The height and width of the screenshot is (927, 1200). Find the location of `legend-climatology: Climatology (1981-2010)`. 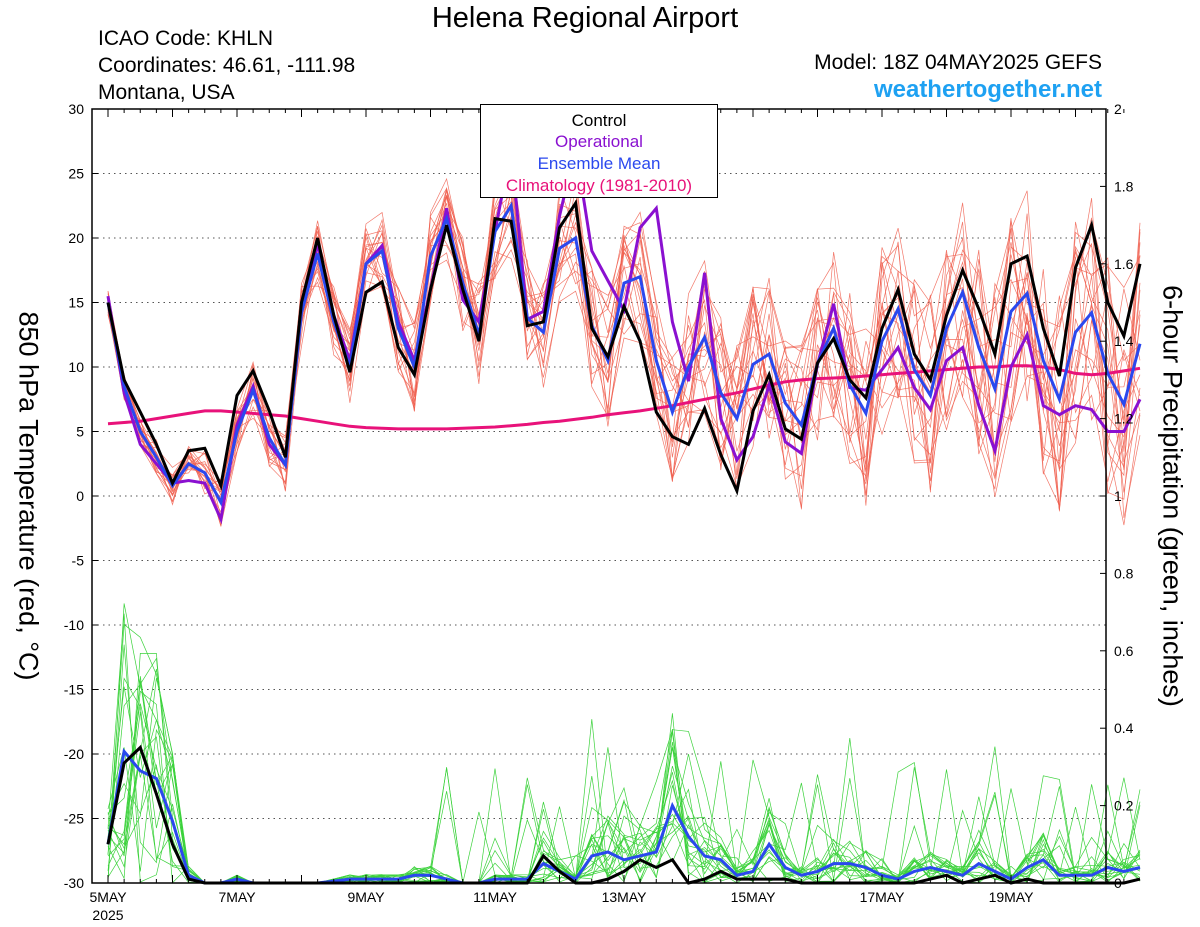

legend-climatology: Climatology (1981-2010) is located at coordinates (599, 185).